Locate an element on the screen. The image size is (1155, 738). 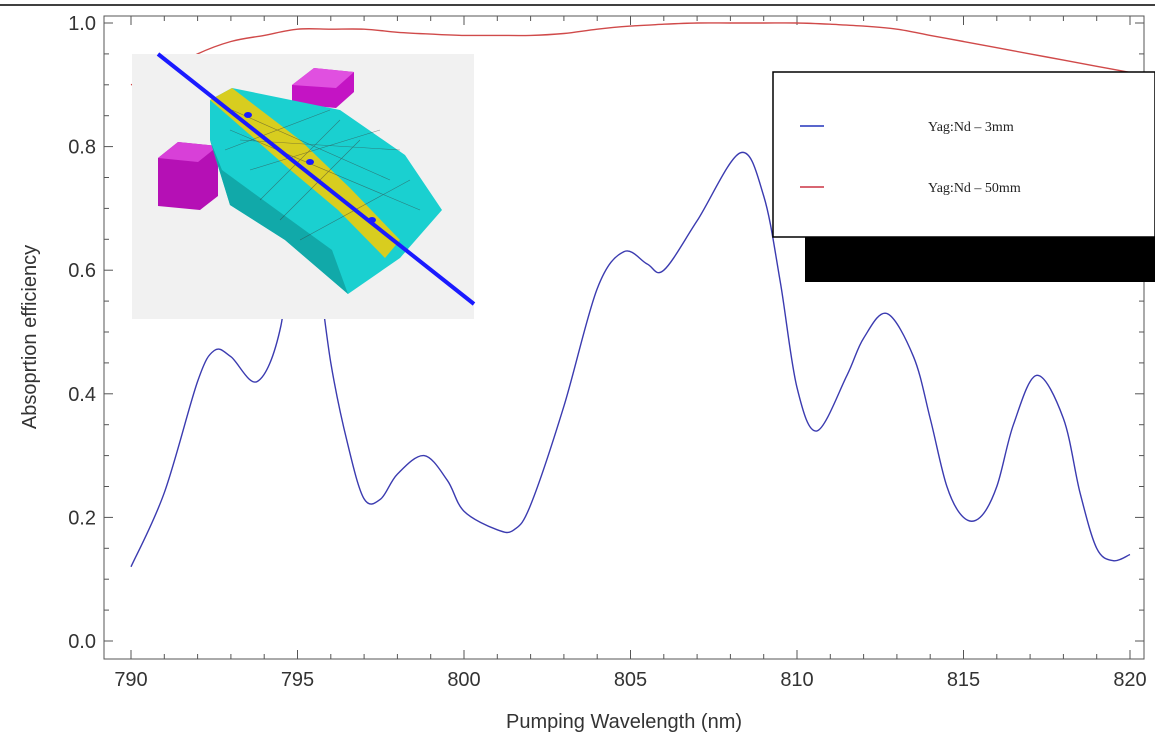
y-axis-title: Absoprtion efficiency is located at coordinates (30, 337).